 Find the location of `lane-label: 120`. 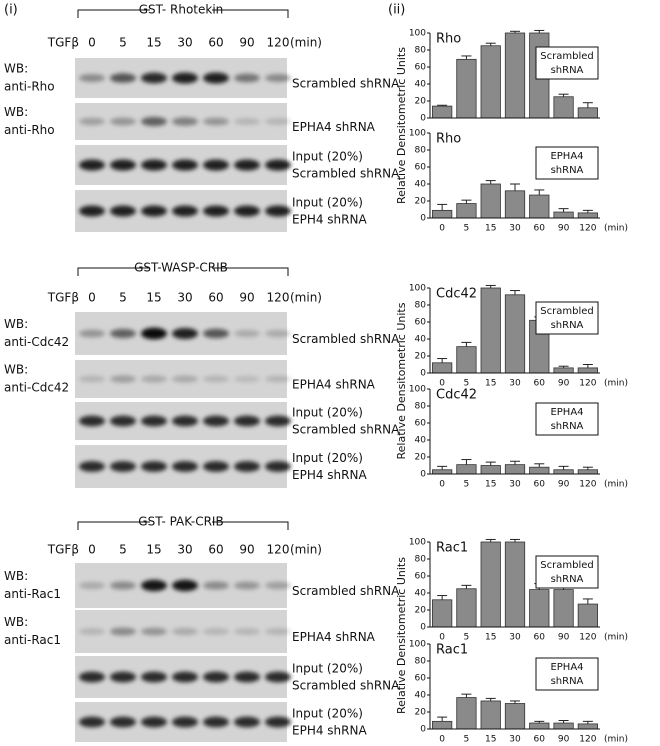

lane-label: 120 is located at coordinates (278, 43).